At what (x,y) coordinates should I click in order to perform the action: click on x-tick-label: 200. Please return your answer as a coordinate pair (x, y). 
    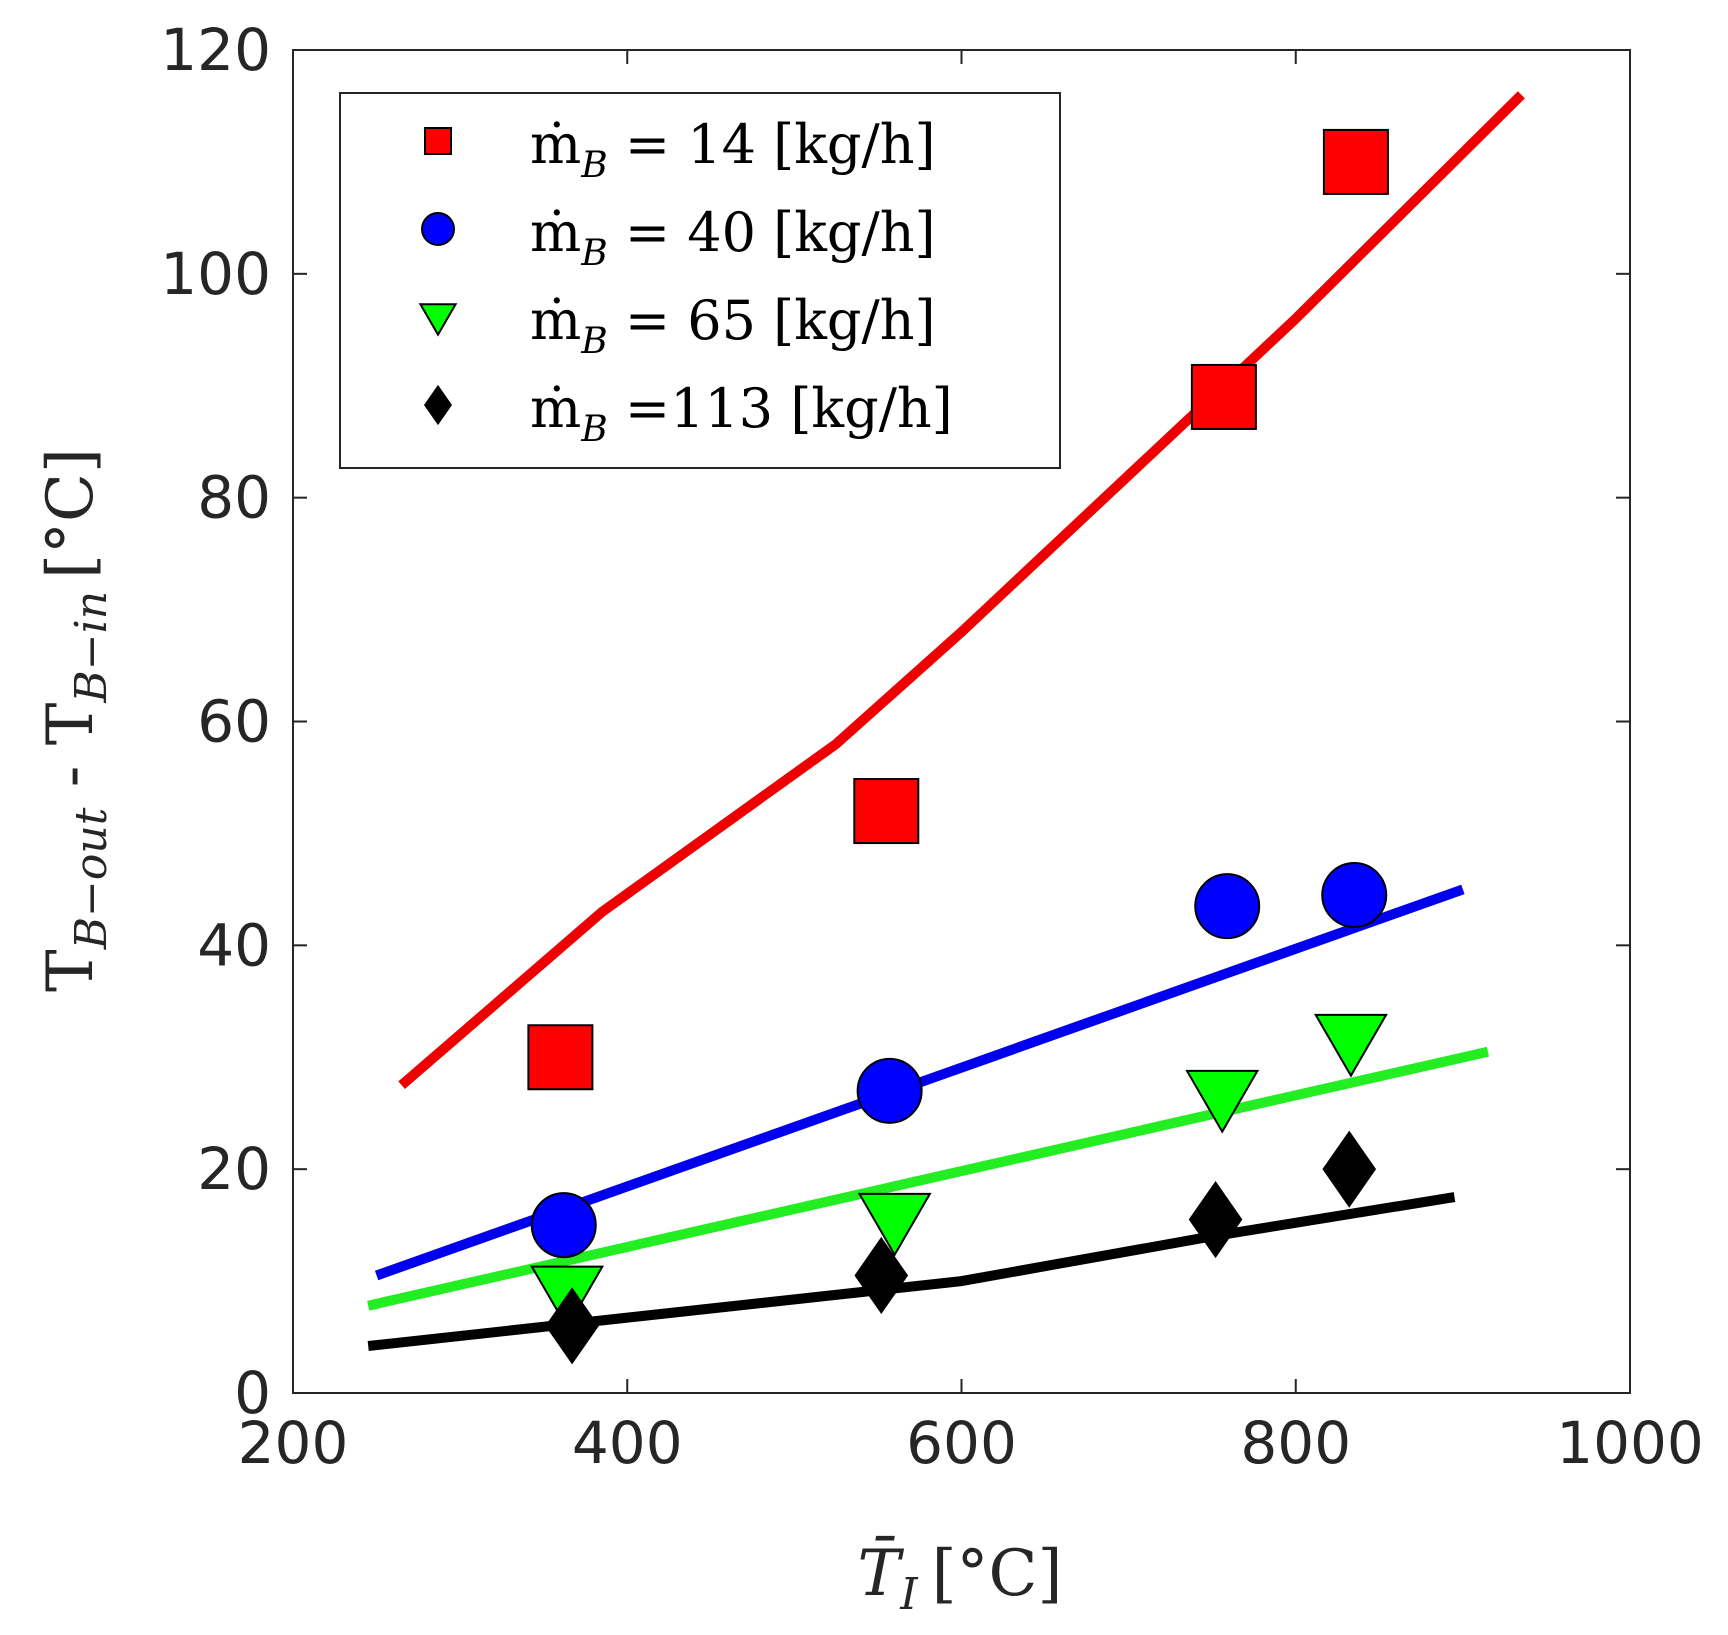
    Looking at the image, I should click on (293, 1443).